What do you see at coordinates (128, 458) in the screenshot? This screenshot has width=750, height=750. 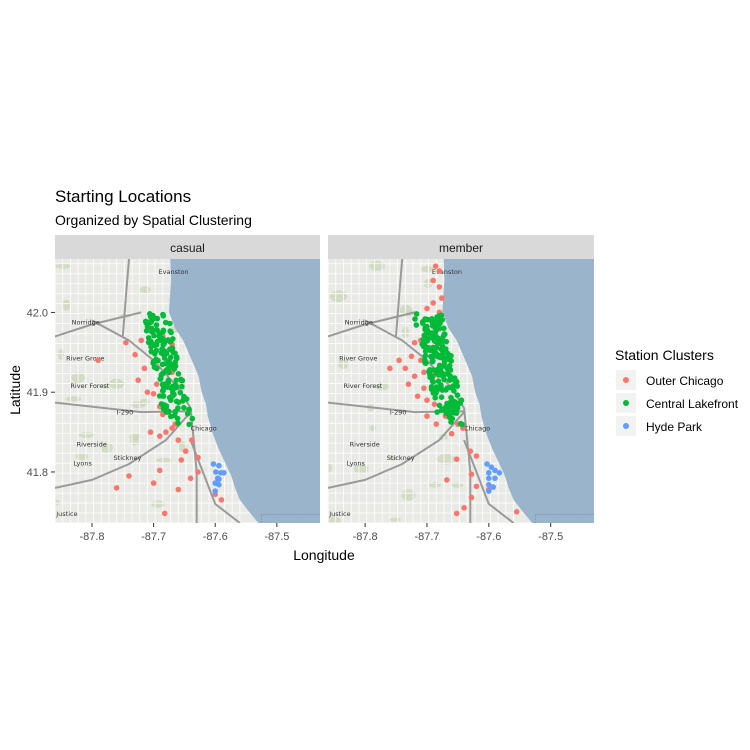 I see `map-place-label: Stickney` at bounding box center [128, 458].